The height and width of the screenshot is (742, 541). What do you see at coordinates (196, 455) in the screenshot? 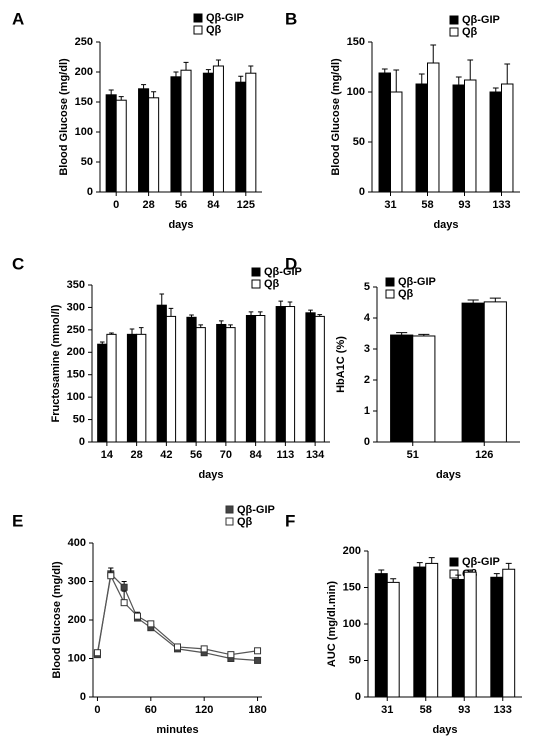
I see `x-tick-label: 56` at bounding box center [196, 455].